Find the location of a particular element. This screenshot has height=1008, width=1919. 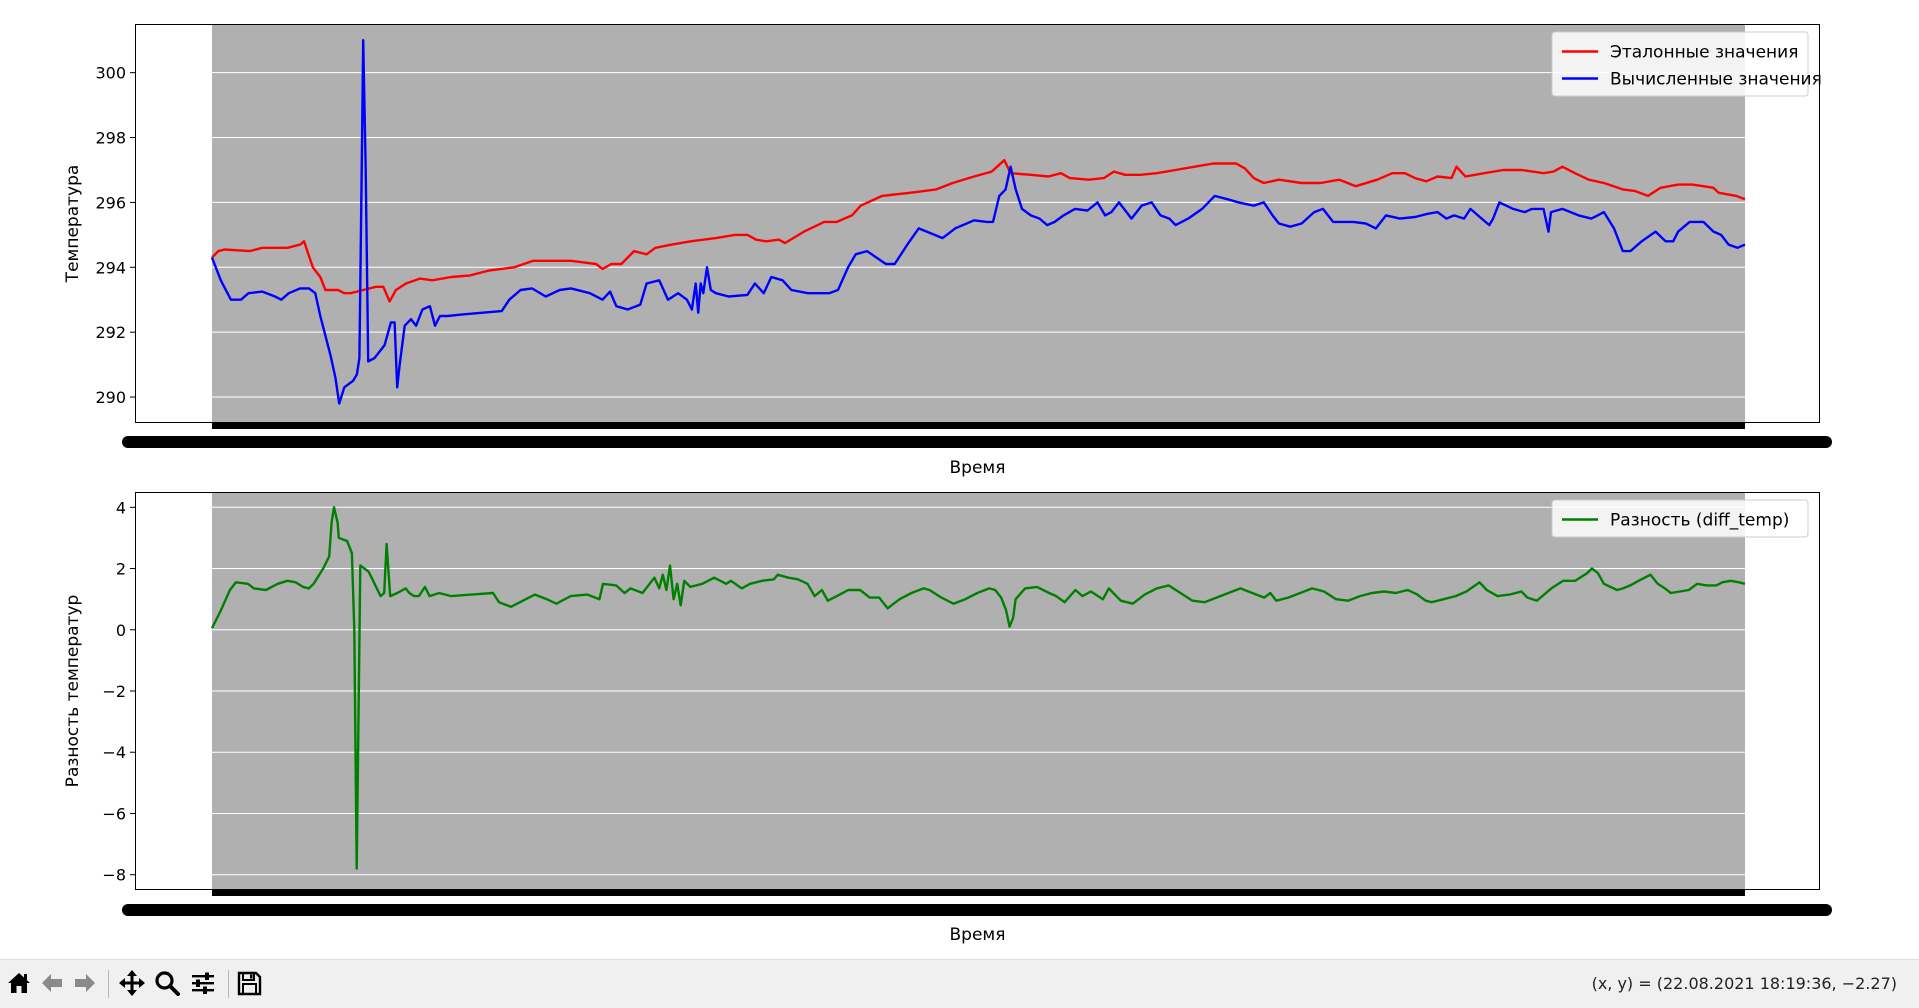

back-button is located at coordinates (52, 983).